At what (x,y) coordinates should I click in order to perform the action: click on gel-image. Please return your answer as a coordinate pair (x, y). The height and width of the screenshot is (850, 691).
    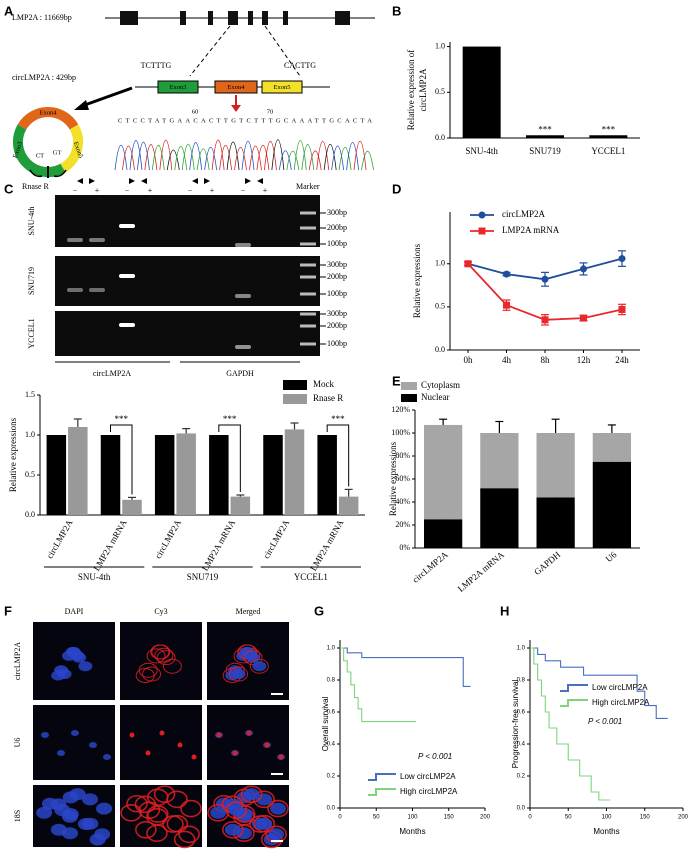
    Looking at the image, I should click on (187, 281).